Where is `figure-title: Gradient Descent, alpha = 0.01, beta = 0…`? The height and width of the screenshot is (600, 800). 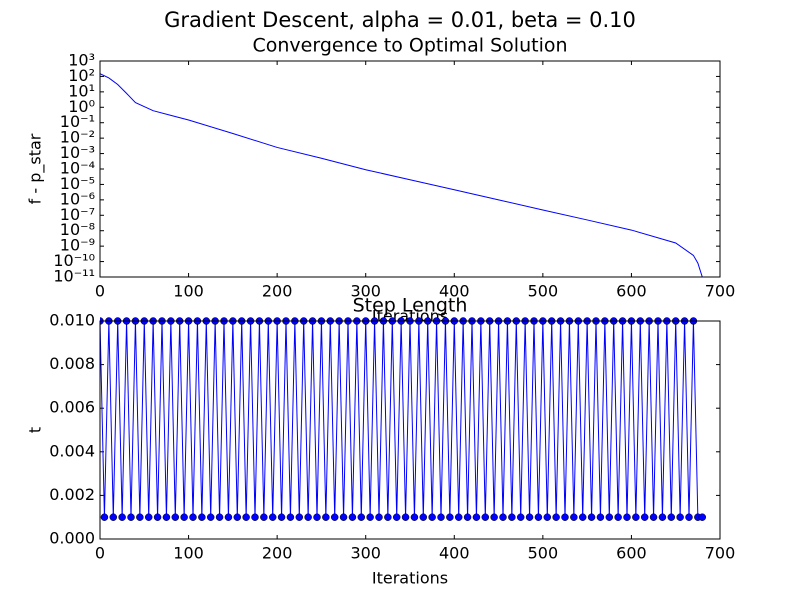 figure-title: Gradient Descent, alpha = 0.01, beta = 0… is located at coordinates (400, 20).